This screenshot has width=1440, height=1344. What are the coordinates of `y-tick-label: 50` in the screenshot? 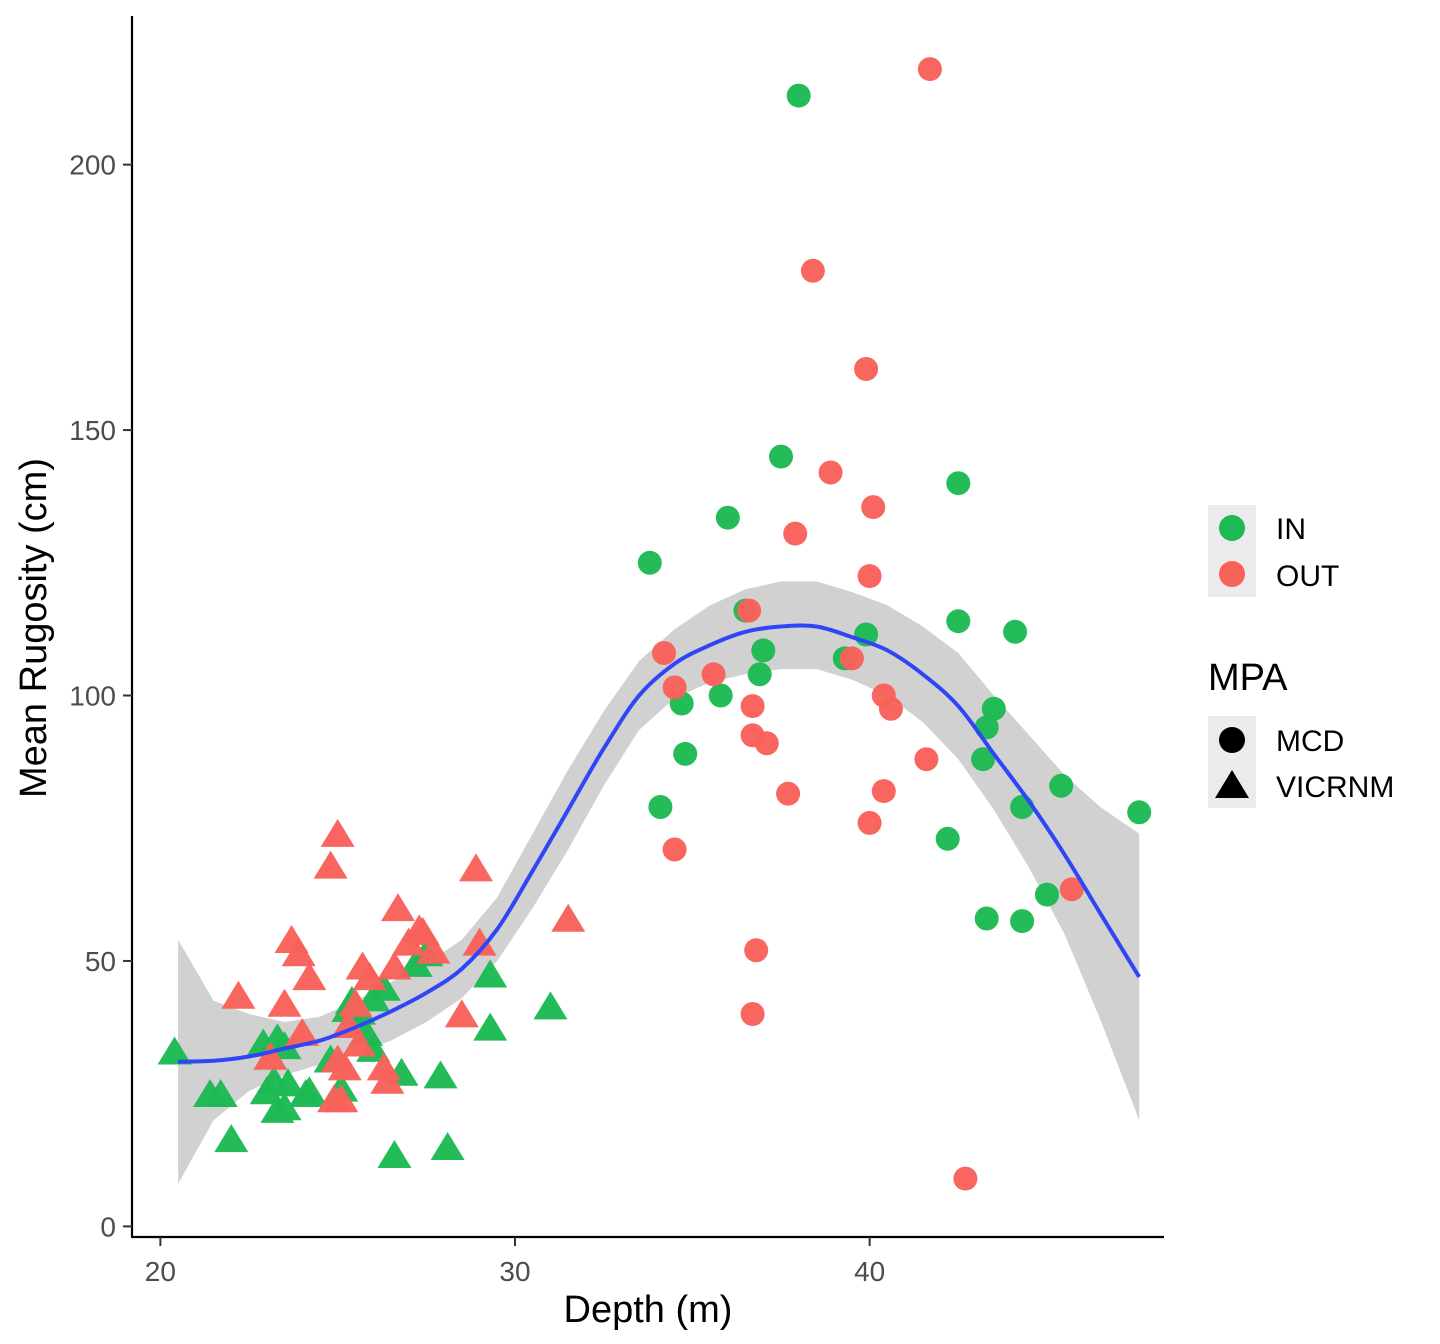 It's located at (100, 961).